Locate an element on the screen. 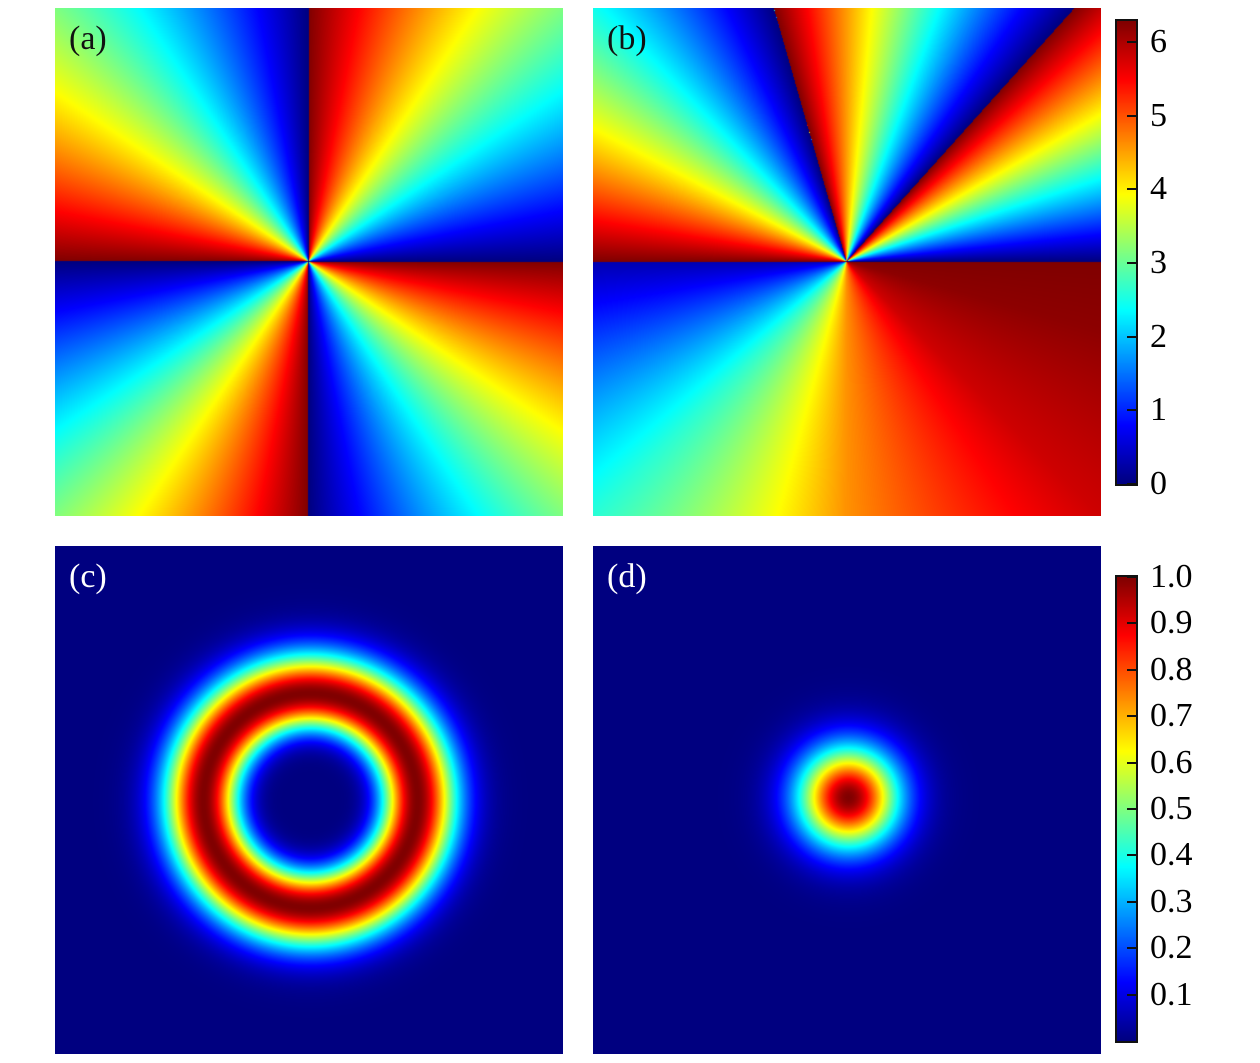  colorbar-tick-label: 0.5 is located at coordinates (1171, 808).